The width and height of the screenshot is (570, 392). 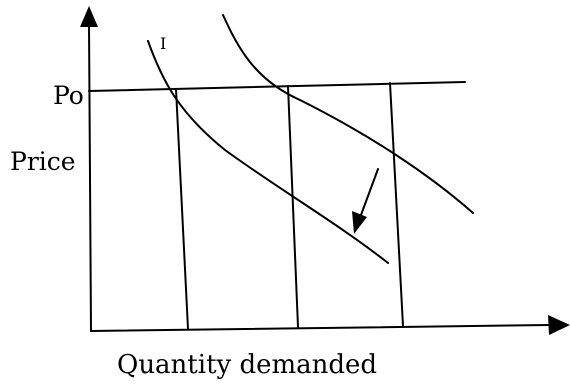 What do you see at coordinates (247, 365) in the screenshot?
I see `x-axis-label: Quantity demanded` at bounding box center [247, 365].